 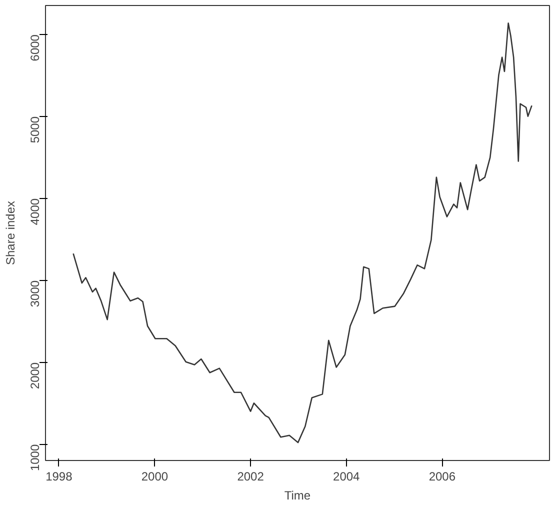 What do you see at coordinates (154, 477) in the screenshot?
I see `x-tick-label: 2000` at bounding box center [154, 477].